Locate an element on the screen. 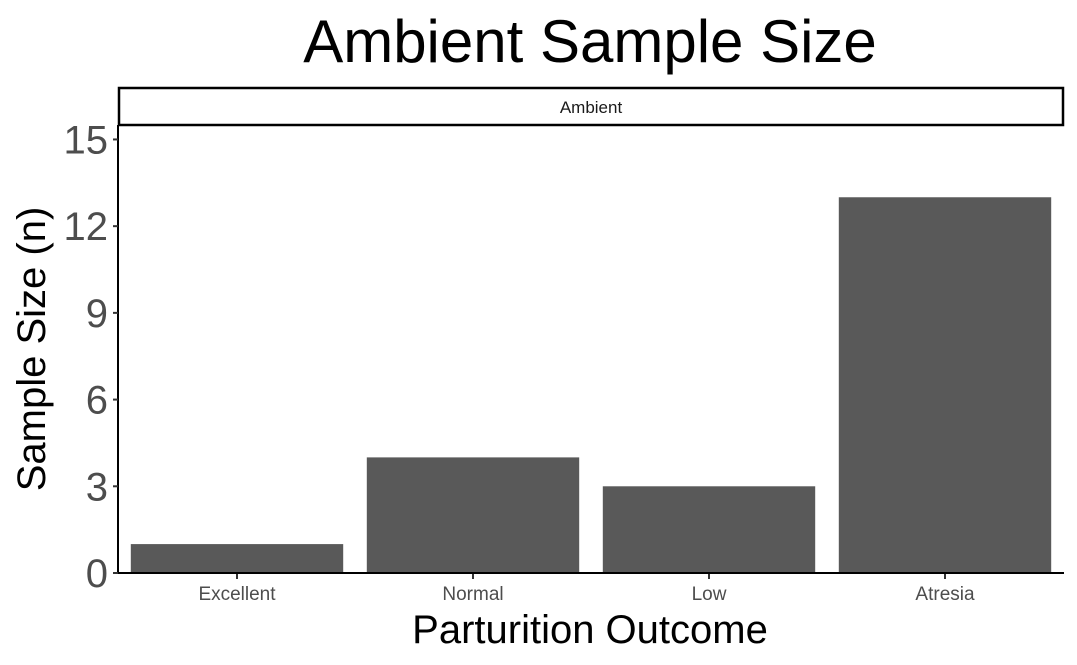  x-axis-title: Parturition Outcome is located at coordinates (590, 630).